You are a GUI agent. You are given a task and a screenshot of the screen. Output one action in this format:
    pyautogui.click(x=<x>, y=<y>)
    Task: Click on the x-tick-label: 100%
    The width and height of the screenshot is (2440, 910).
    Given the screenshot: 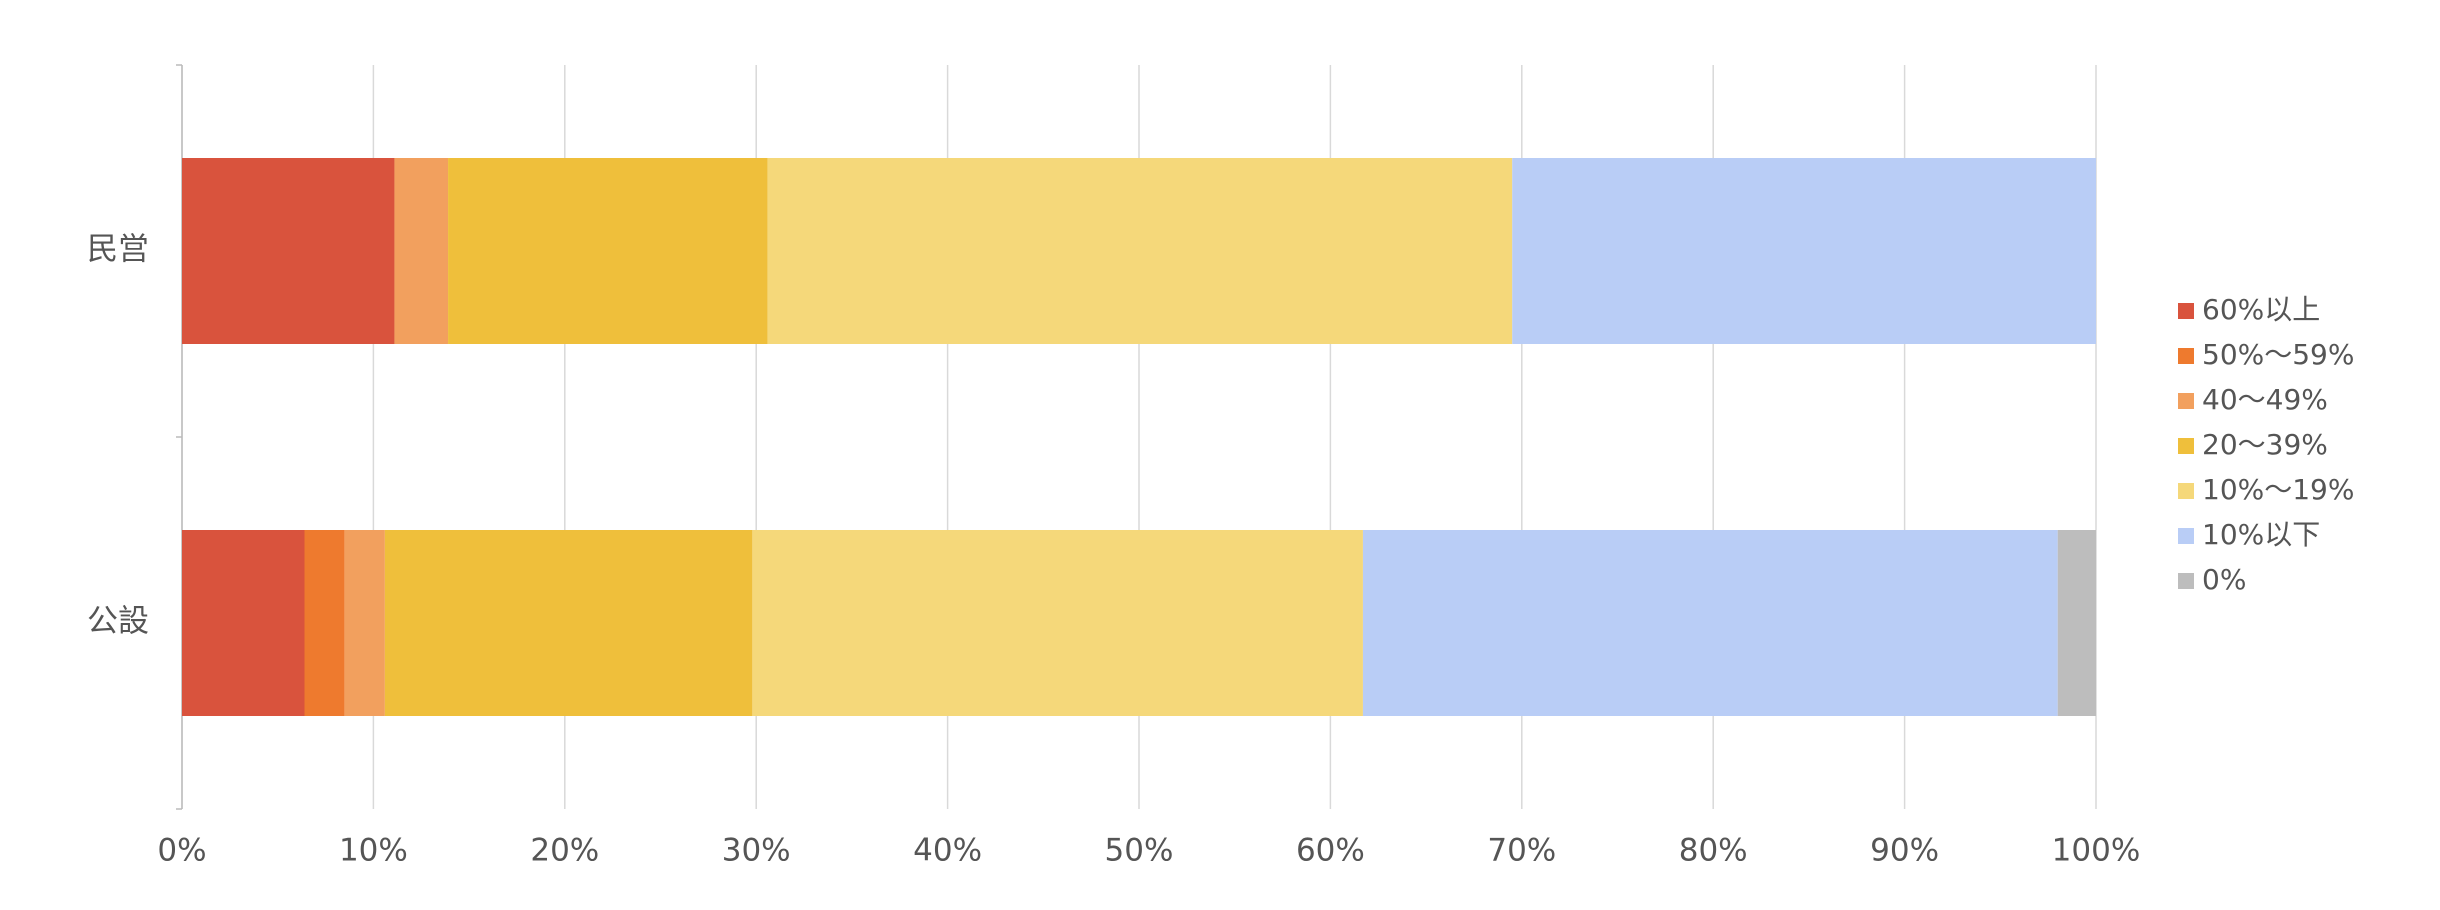 What is the action you would take?
    pyautogui.click(x=2096, y=851)
    